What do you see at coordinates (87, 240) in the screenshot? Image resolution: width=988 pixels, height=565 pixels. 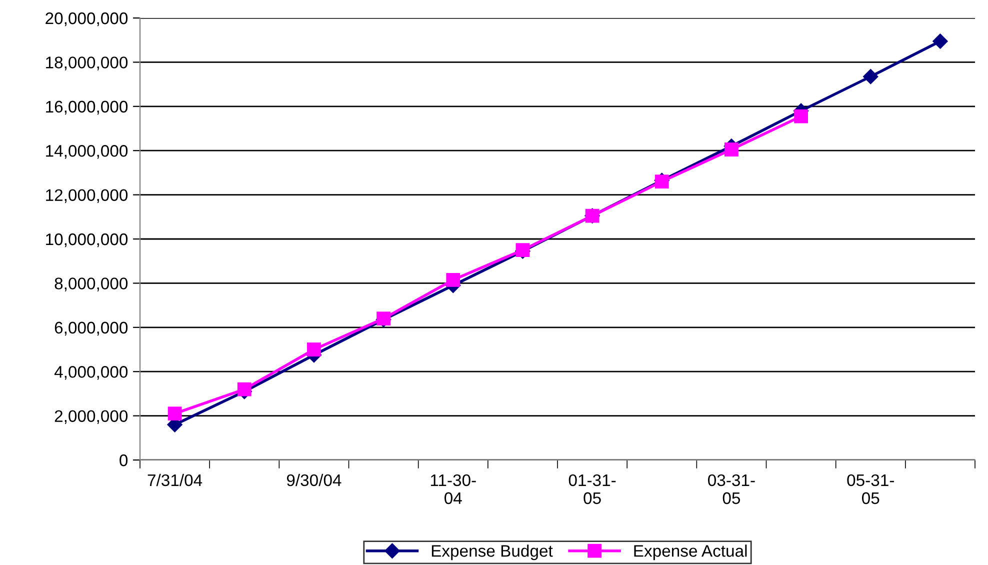 I see `y-tick-label: 10,000,000` at bounding box center [87, 240].